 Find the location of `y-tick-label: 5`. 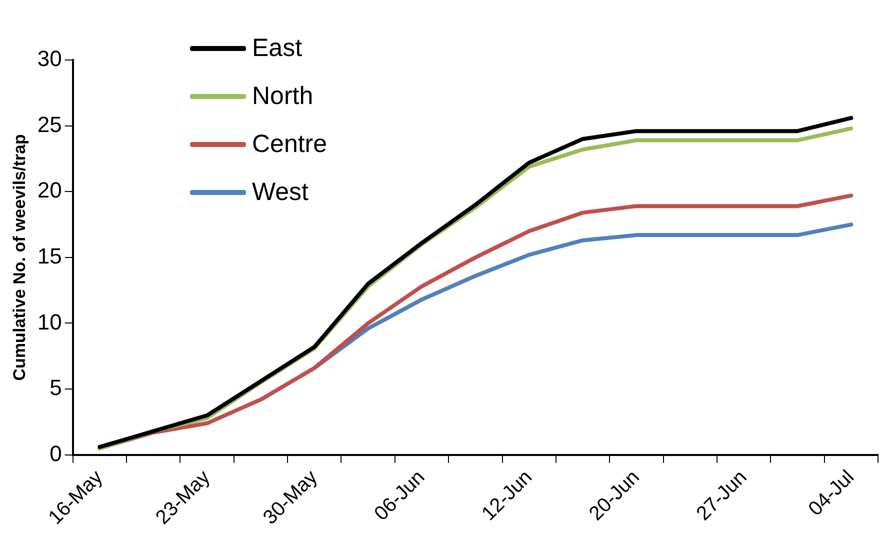

y-tick-label: 5 is located at coordinates (56, 387).